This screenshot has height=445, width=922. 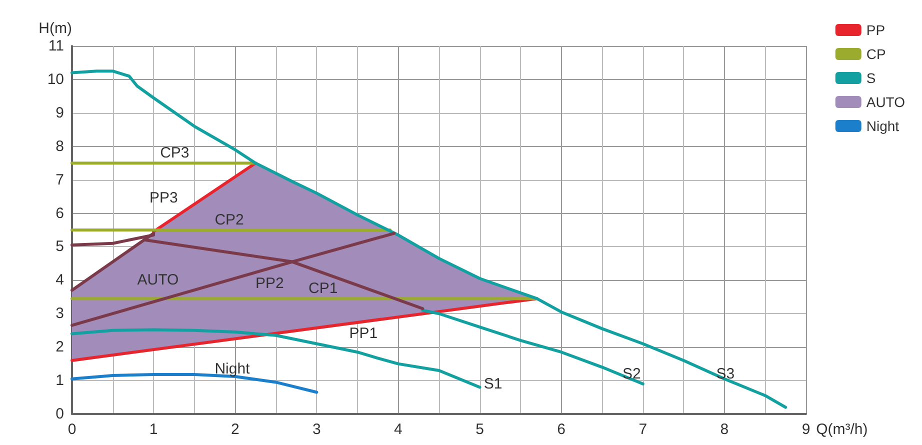 What do you see at coordinates (871, 78) in the screenshot?
I see `legend-label: S` at bounding box center [871, 78].